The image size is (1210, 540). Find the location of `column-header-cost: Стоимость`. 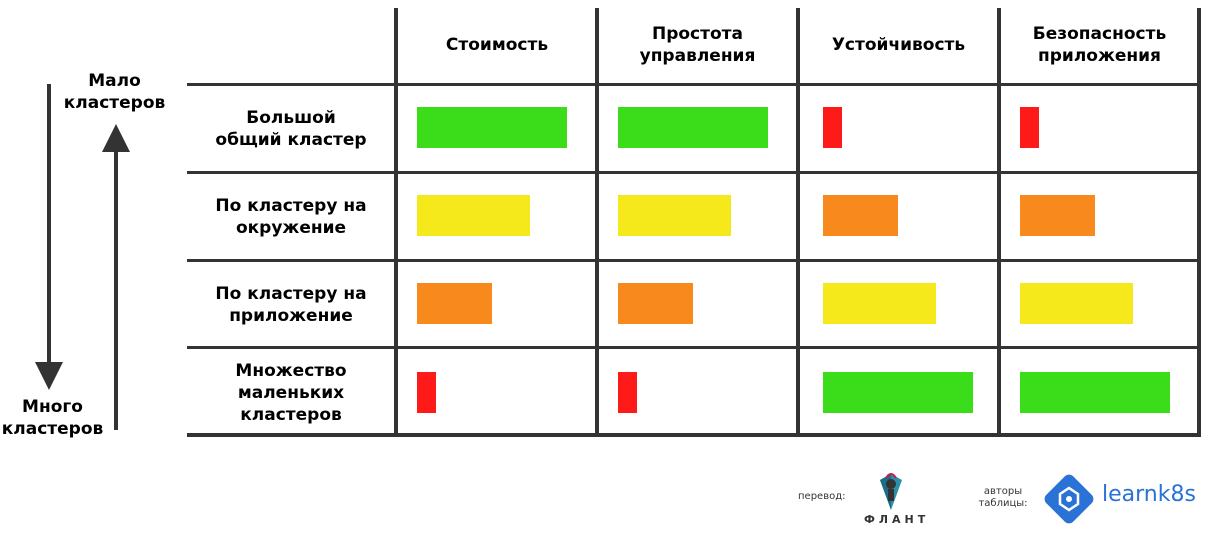

column-header-cost: Стоимость is located at coordinates (497, 45).